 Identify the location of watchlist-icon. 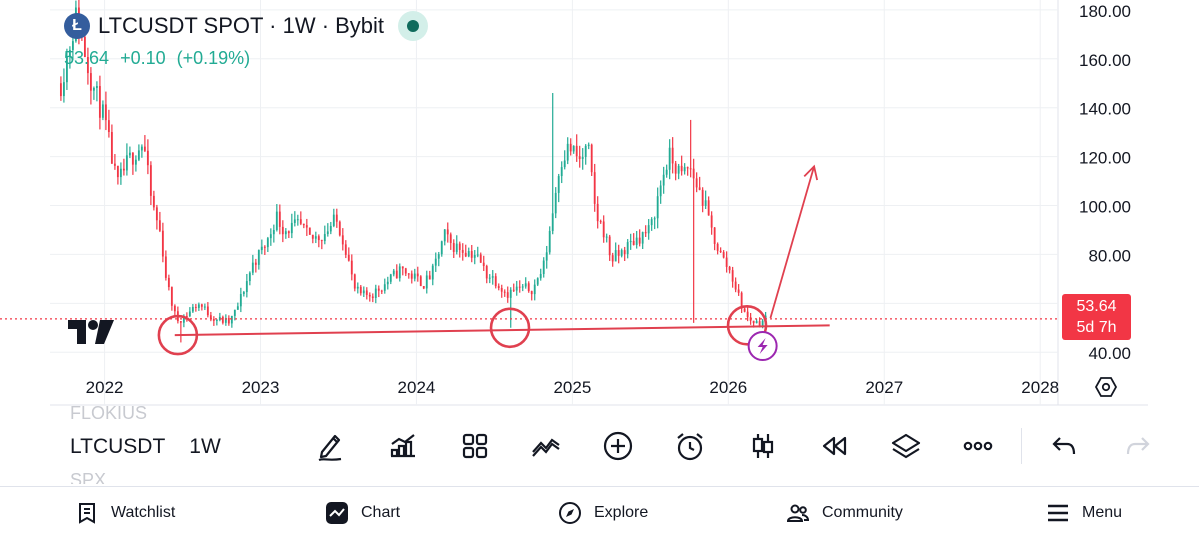
(87, 513).